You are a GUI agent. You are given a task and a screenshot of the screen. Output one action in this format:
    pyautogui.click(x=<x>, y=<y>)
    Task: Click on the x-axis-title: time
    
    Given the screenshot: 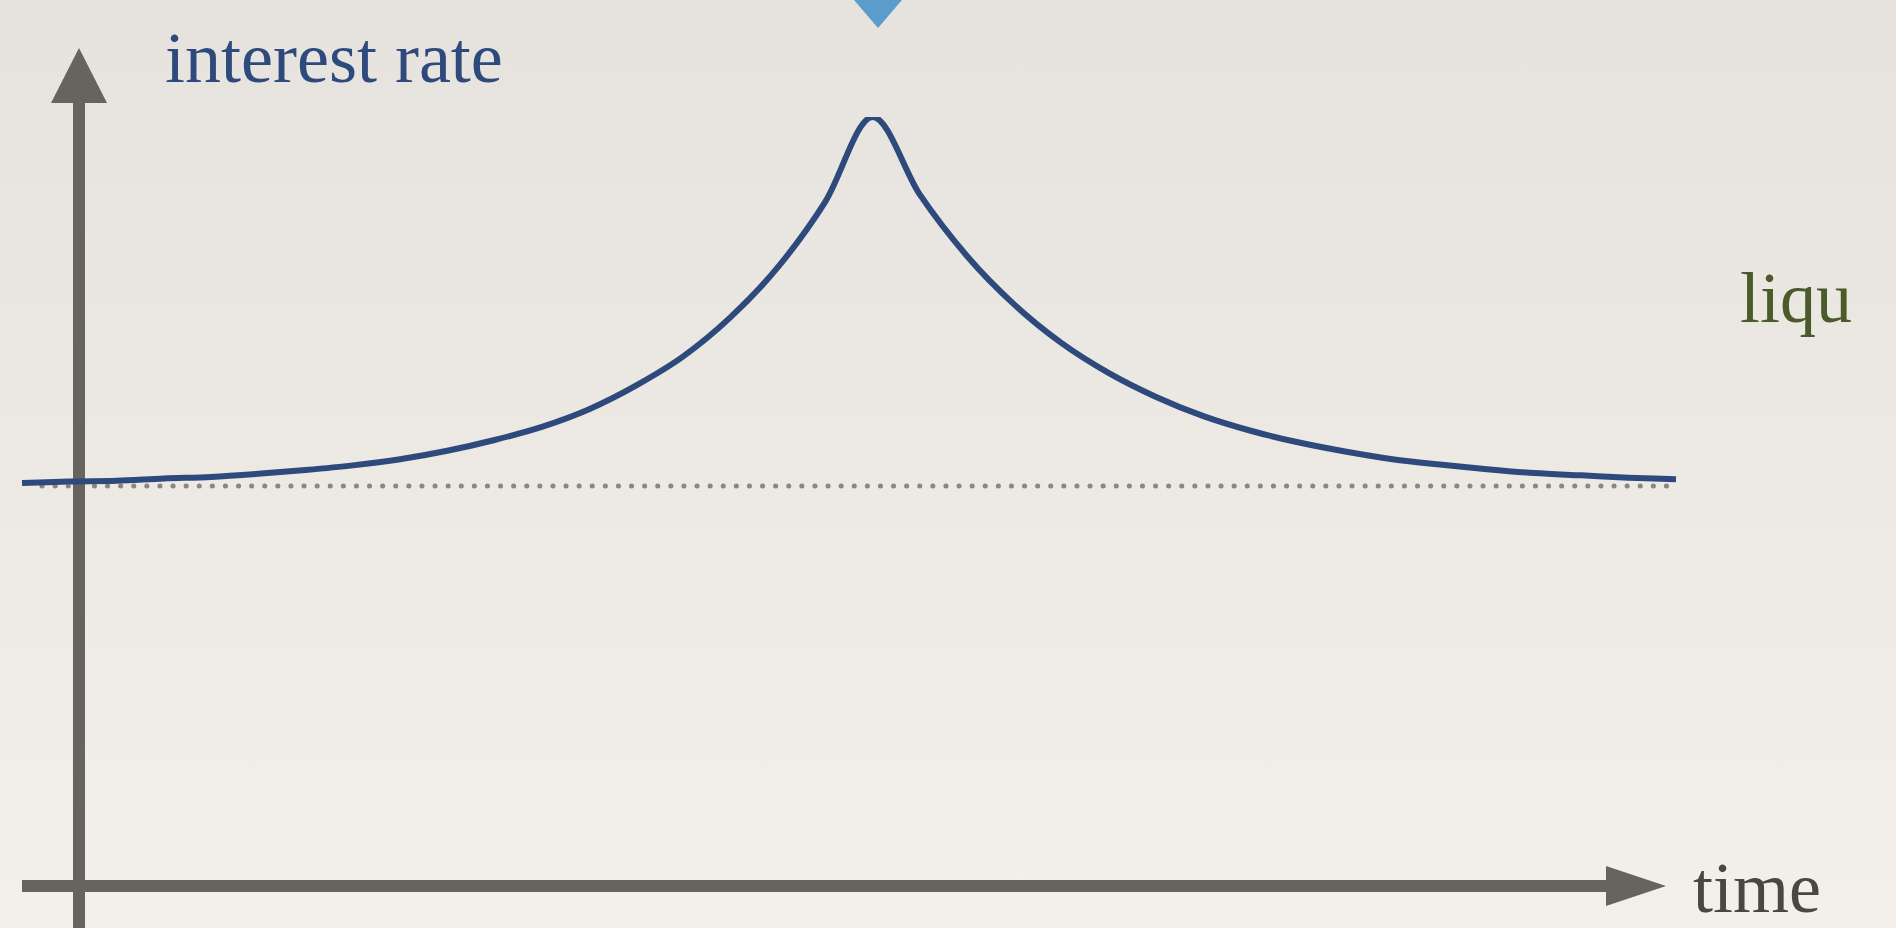 What is the action you would take?
    pyautogui.click(x=1757, y=888)
    